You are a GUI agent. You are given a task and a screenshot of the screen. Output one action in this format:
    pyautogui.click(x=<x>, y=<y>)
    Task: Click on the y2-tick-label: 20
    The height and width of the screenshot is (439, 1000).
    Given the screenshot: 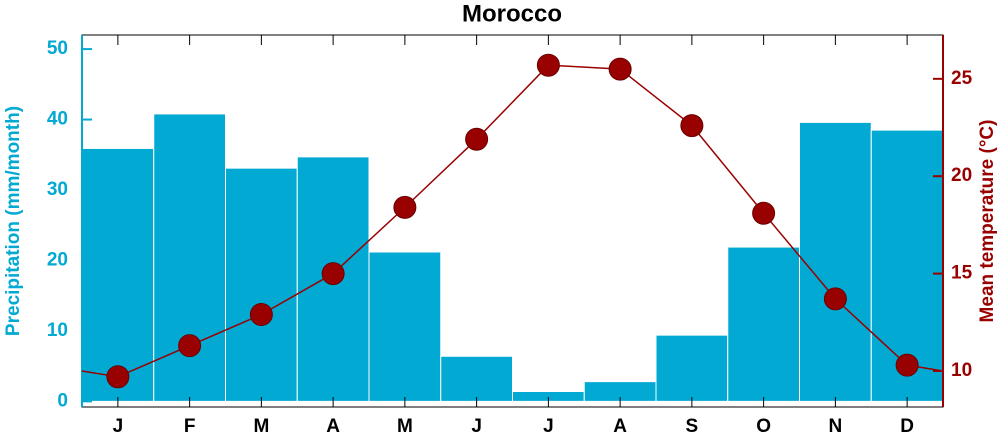 What is the action you would take?
    pyautogui.click(x=961, y=175)
    